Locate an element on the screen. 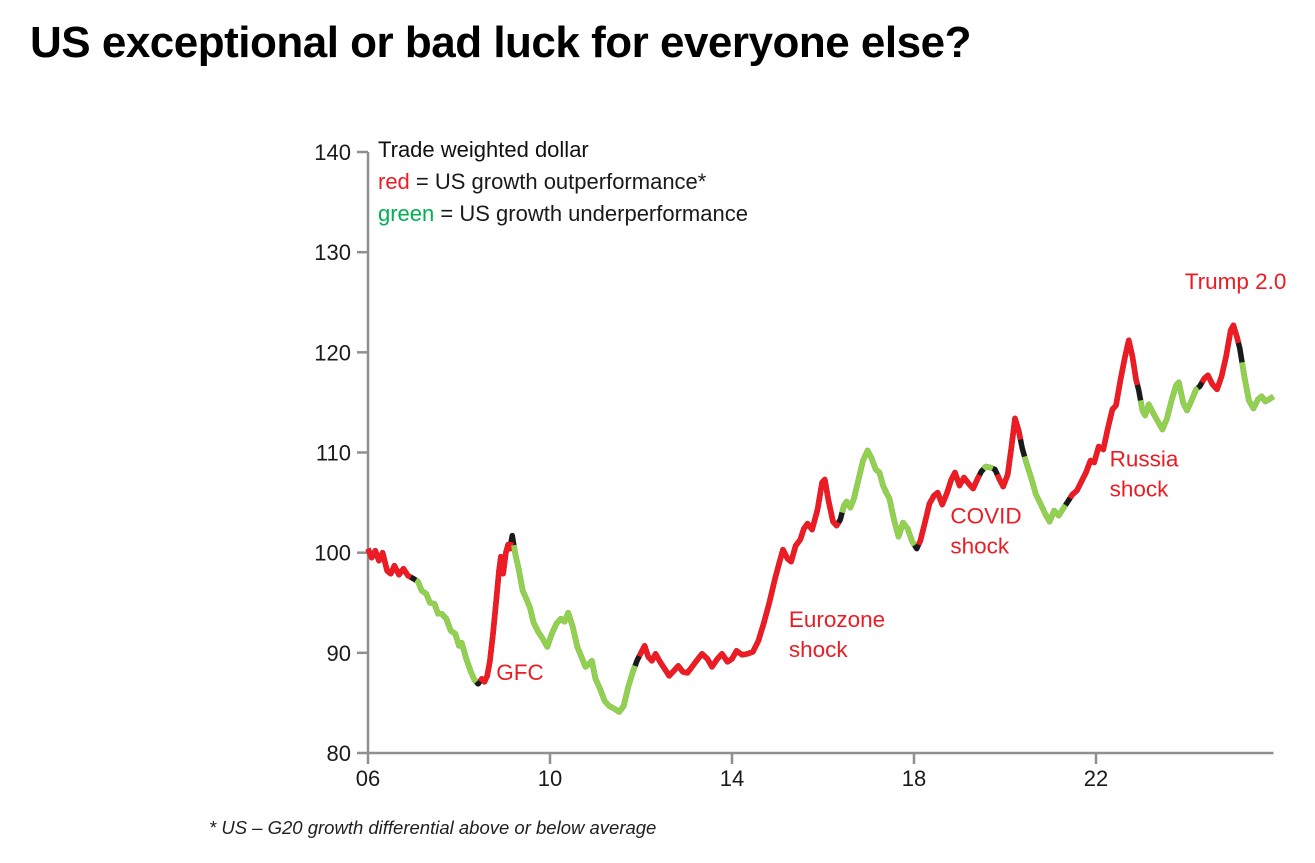 Image resolution: width=1315 pixels, height=863 pixels. legend-entry-red: red = US growth outperformance* is located at coordinates (563, 182).